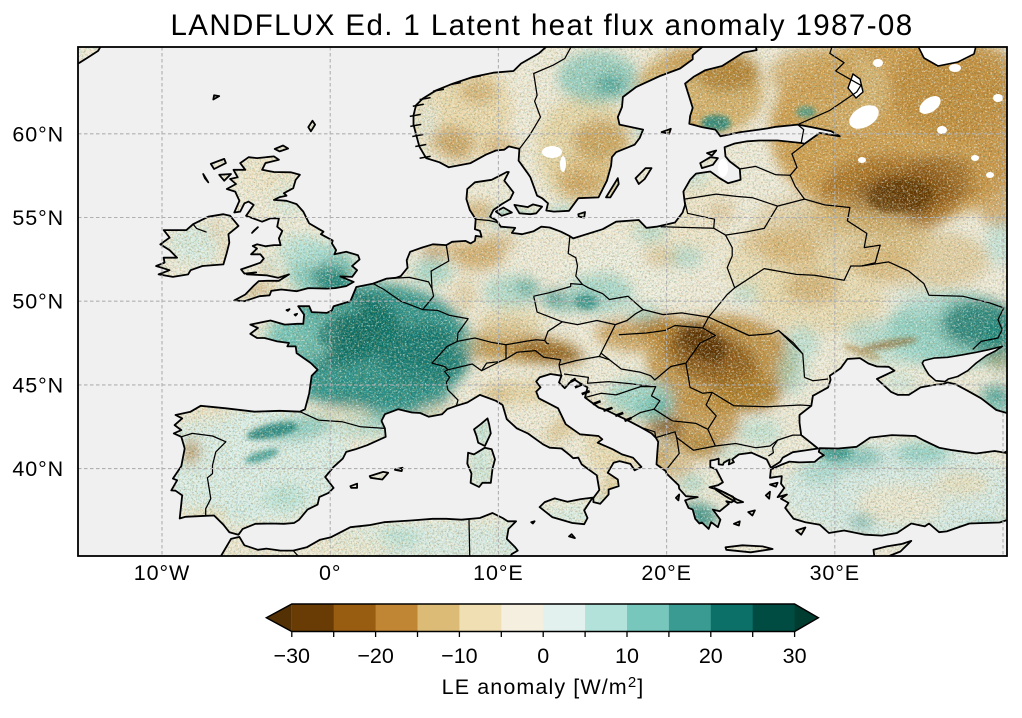 Image resolution: width=1022 pixels, height=718 pixels. What do you see at coordinates (330, 573) in the screenshot?
I see `svg-text: 0°` at bounding box center [330, 573].